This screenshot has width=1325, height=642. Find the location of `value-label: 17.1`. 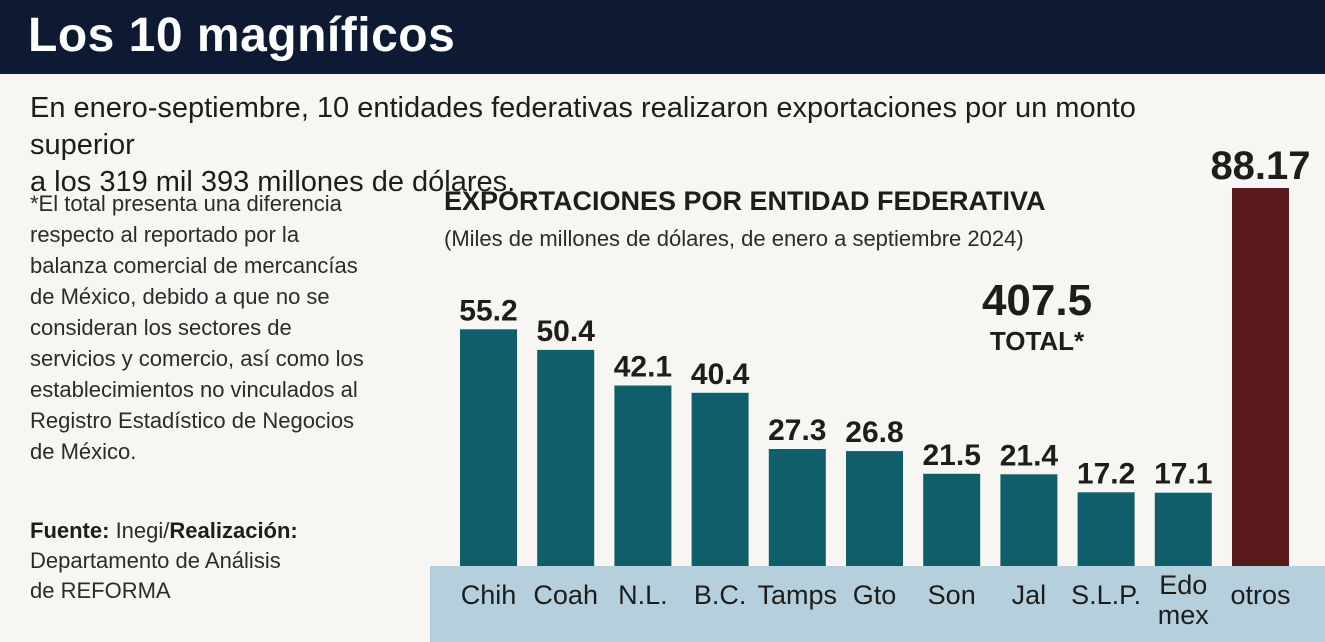

value-label: 17.1 is located at coordinates (1183, 474).